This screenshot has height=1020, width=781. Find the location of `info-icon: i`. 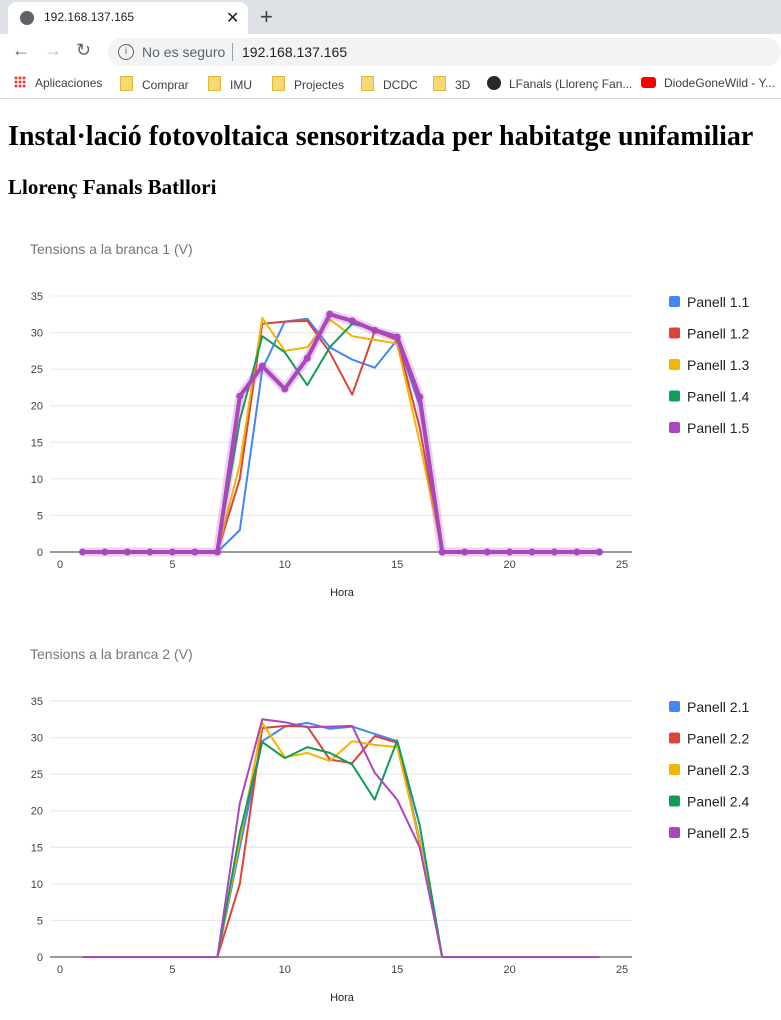

info-icon: i is located at coordinates (126, 52).